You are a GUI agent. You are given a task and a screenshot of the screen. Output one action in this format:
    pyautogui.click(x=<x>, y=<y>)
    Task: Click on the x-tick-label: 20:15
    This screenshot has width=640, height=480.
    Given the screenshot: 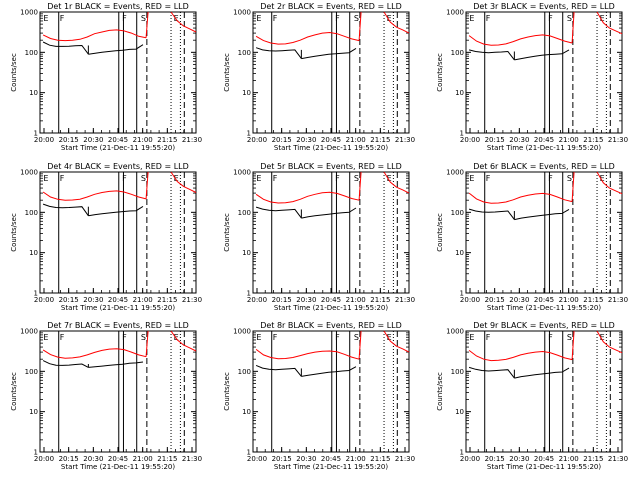 What is the action you would take?
    pyautogui.click(x=69, y=459)
    